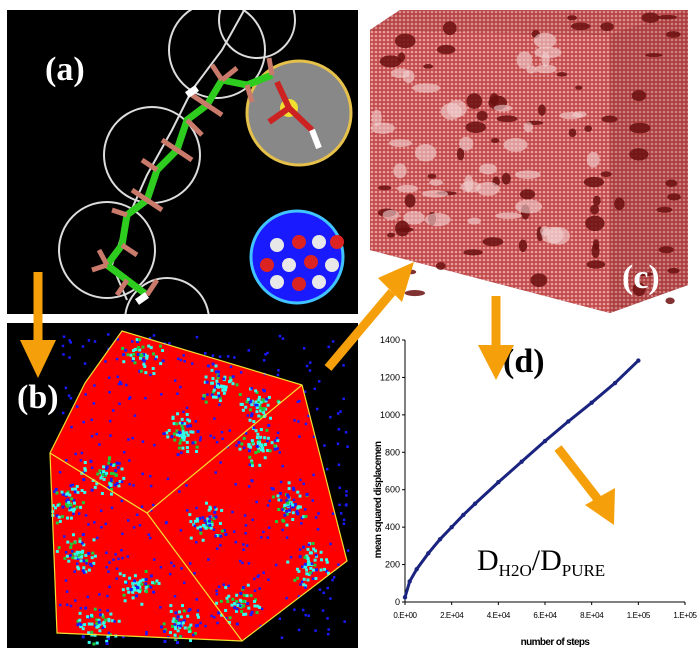 Image resolution: width=697 pixels, height=648 pixels. What do you see at coordinates (390, 340) in the screenshot?
I see `y-tick-label: 1400` at bounding box center [390, 340].